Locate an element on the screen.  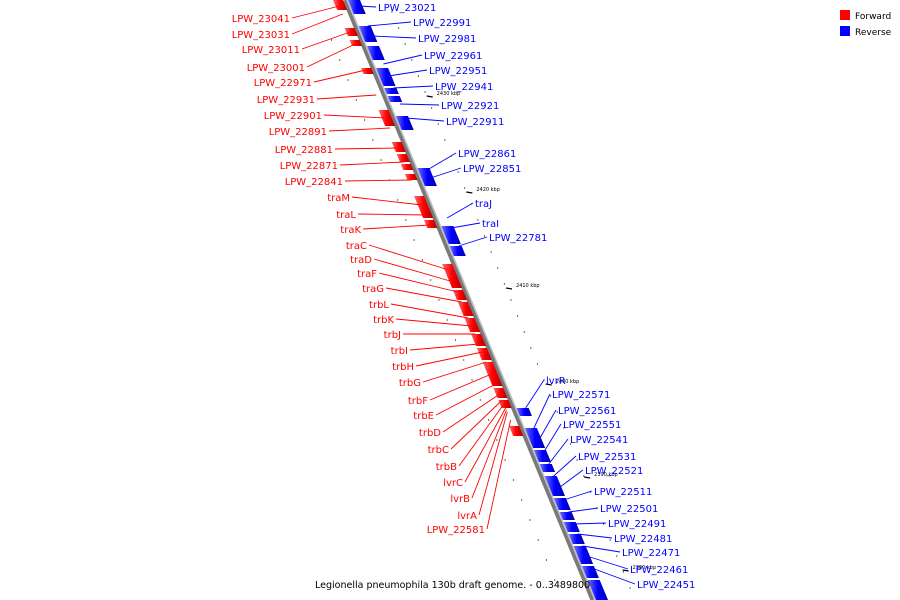
reverse-gene-label-traj: traJ is located at coordinates (483, 204).